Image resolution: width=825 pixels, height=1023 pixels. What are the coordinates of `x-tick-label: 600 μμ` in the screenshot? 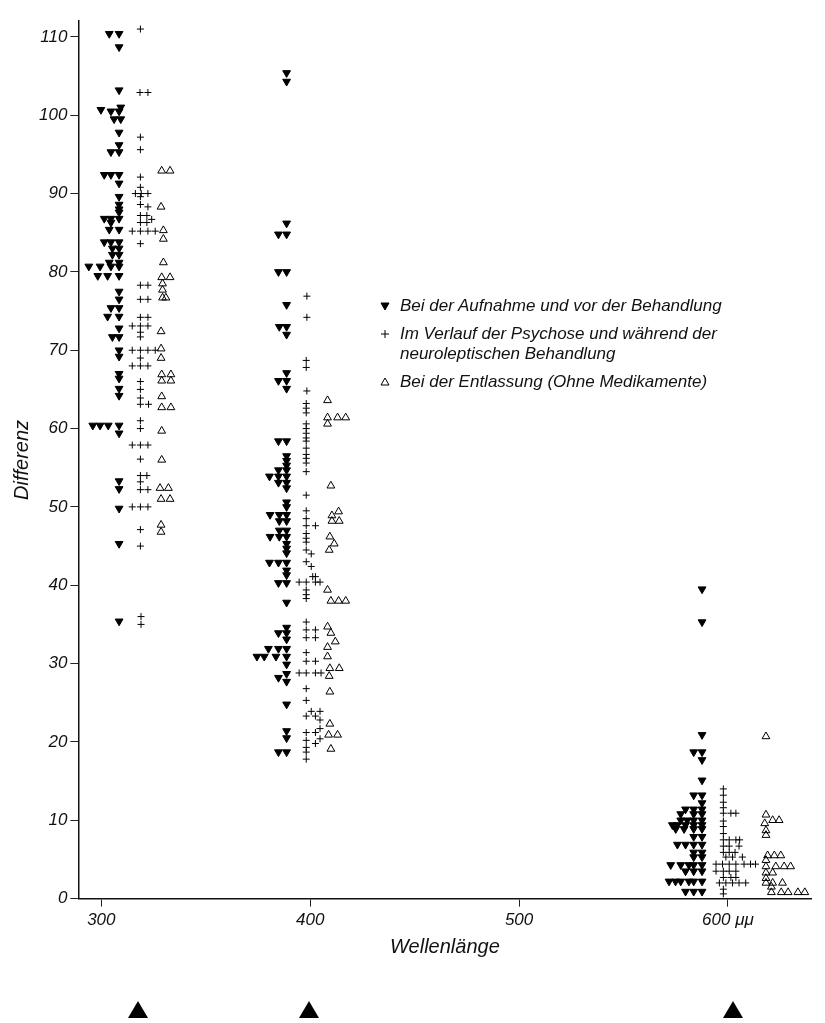 It's located at (728, 919).